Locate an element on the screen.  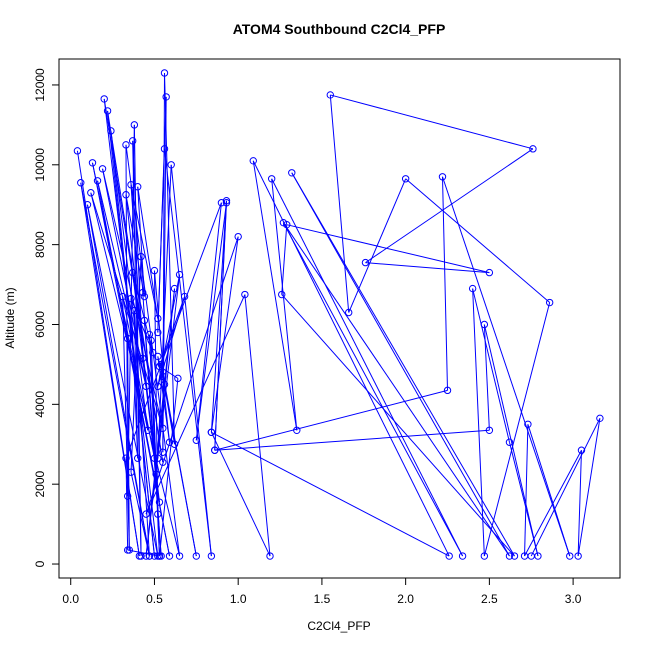
y-tick-label: 0 is located at coordinates (40, 563).